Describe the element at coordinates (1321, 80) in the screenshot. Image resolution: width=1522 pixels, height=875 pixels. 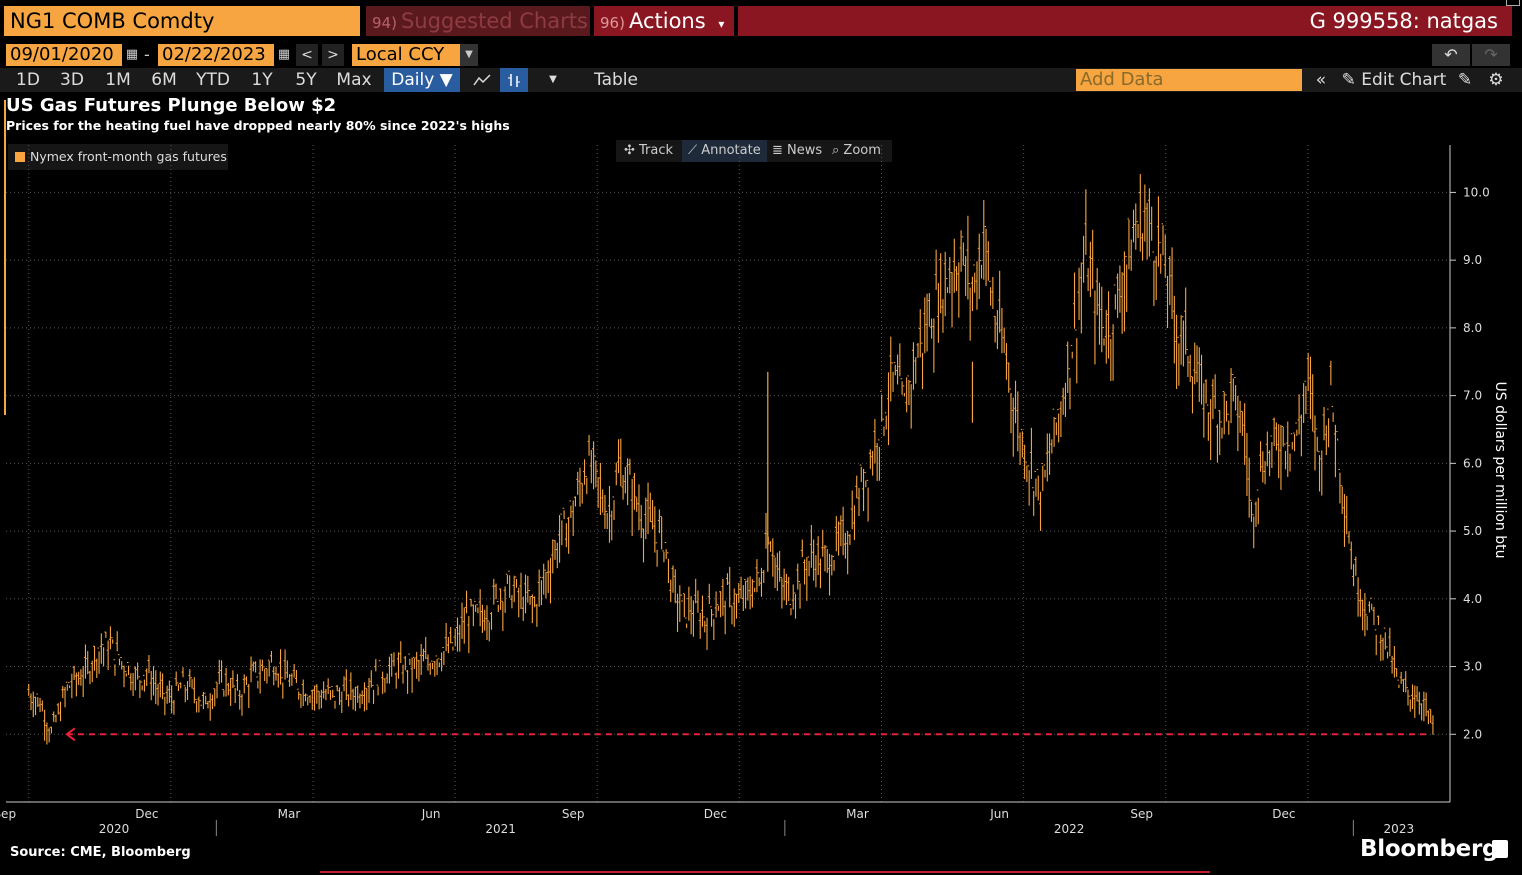
I see `collapse-icon: «` at that location.